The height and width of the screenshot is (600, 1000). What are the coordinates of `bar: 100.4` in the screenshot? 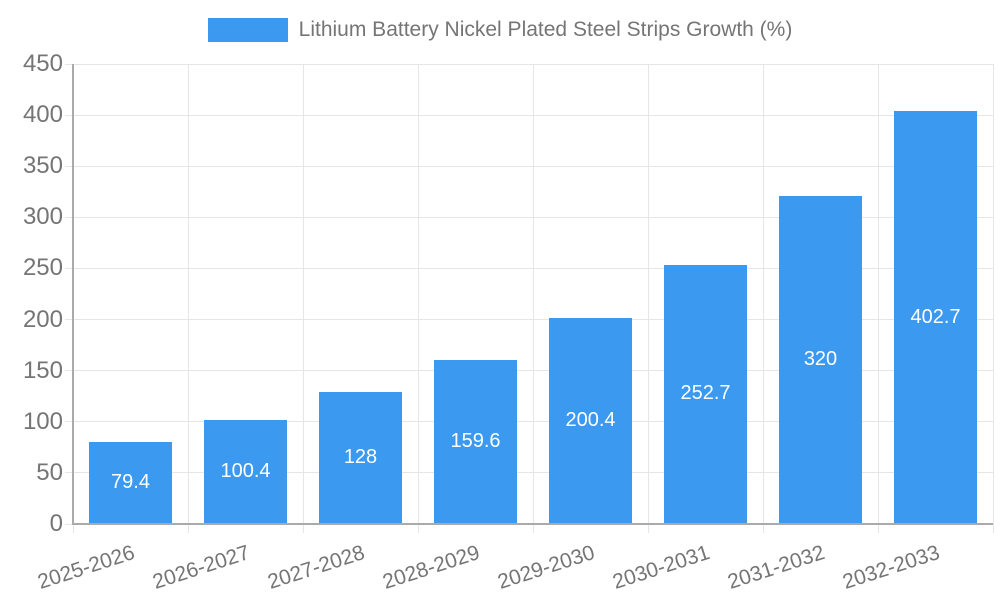 It's located at (245, 471).